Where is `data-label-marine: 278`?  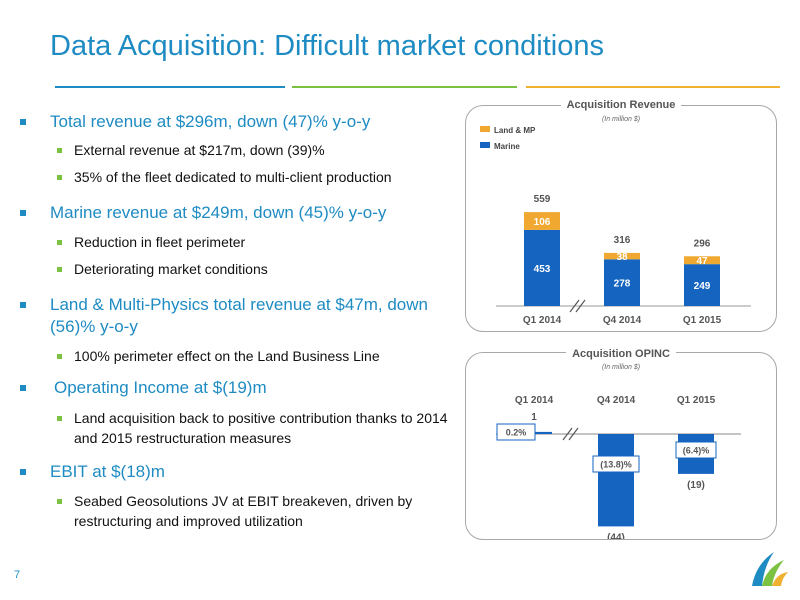 data-label-marine: 278 is located at coordinates (622, 284).